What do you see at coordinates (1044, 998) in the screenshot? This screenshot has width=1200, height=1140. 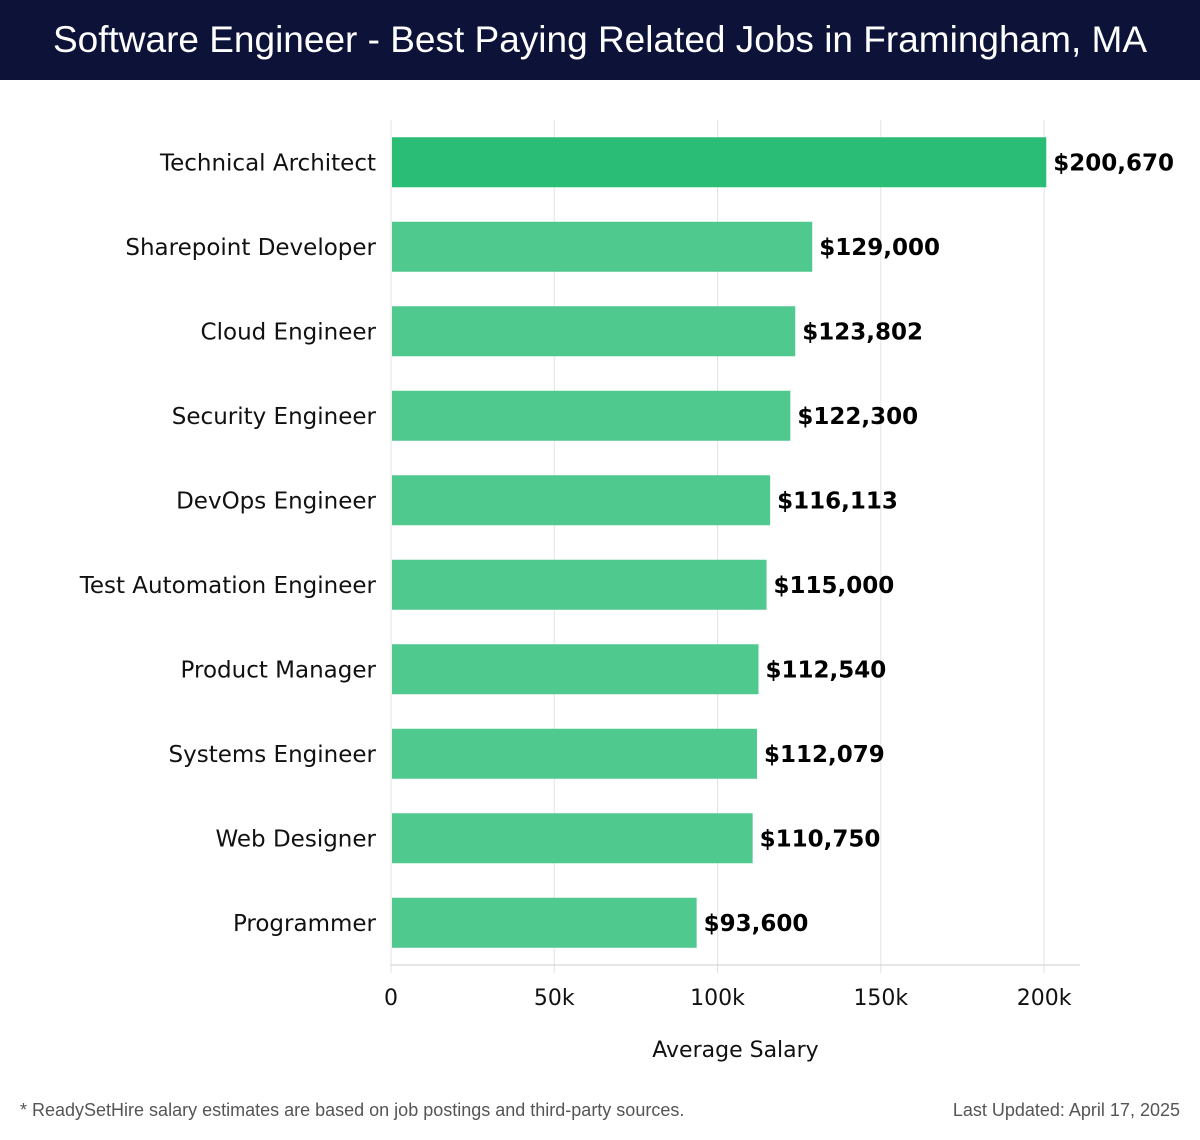 I see `x-tick-label: 200k` at bounding box center [1044, 998].